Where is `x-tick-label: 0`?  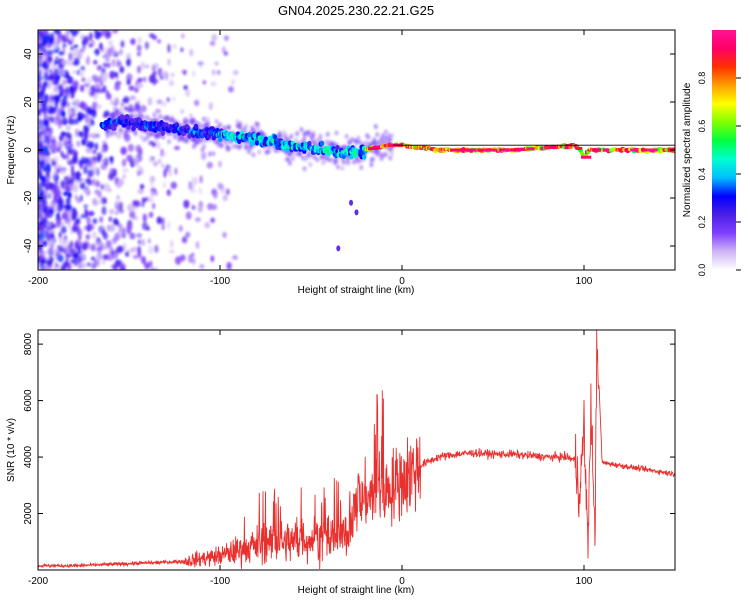 x-tick-label: 0 is located at coordinates (402, 281).